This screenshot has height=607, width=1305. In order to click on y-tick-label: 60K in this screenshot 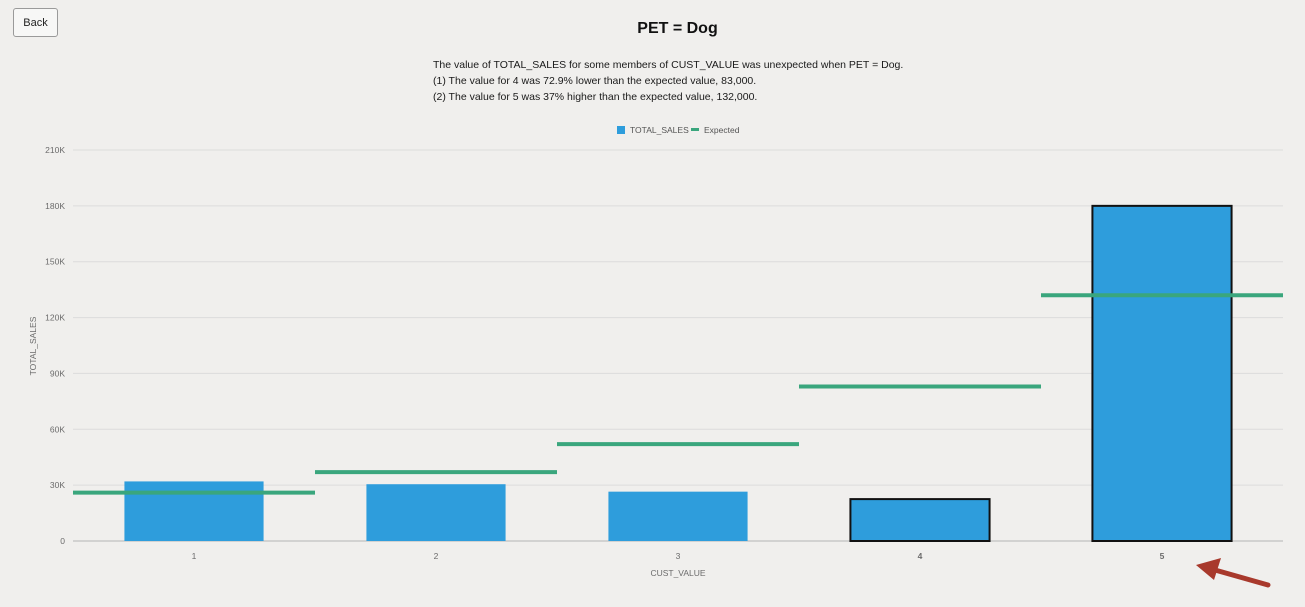, I will do `click(57, 429)`.